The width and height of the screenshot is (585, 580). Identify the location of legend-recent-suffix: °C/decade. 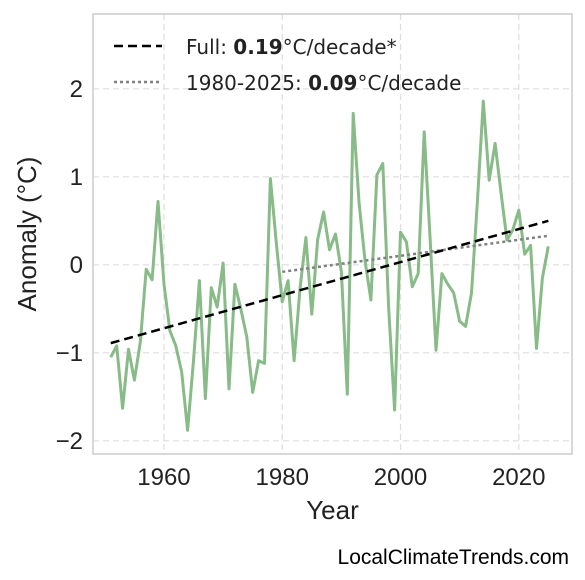
(409, 83).